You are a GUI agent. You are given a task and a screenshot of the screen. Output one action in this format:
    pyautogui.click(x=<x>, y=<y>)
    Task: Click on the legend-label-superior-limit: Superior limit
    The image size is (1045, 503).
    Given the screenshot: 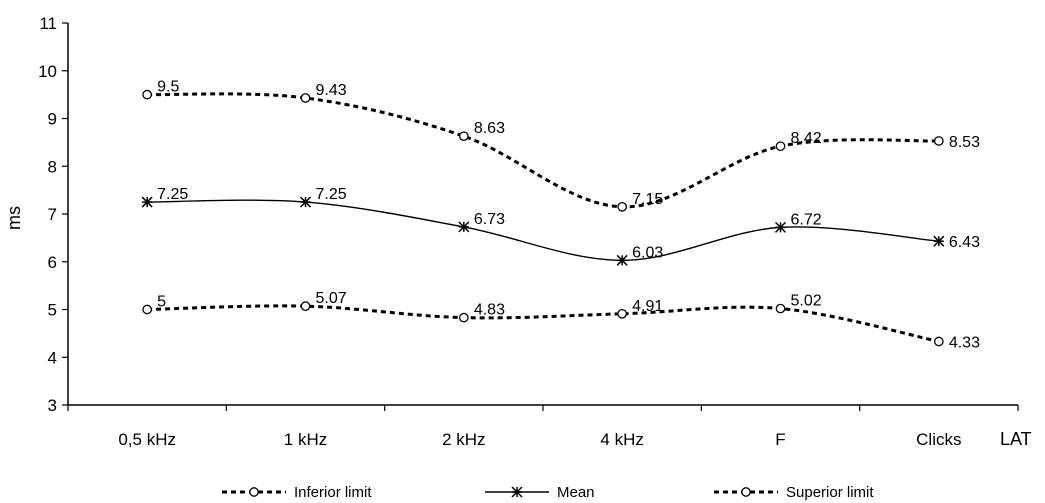 What is the action you would take?
    pyautogui.click(x=830, y=492)
    